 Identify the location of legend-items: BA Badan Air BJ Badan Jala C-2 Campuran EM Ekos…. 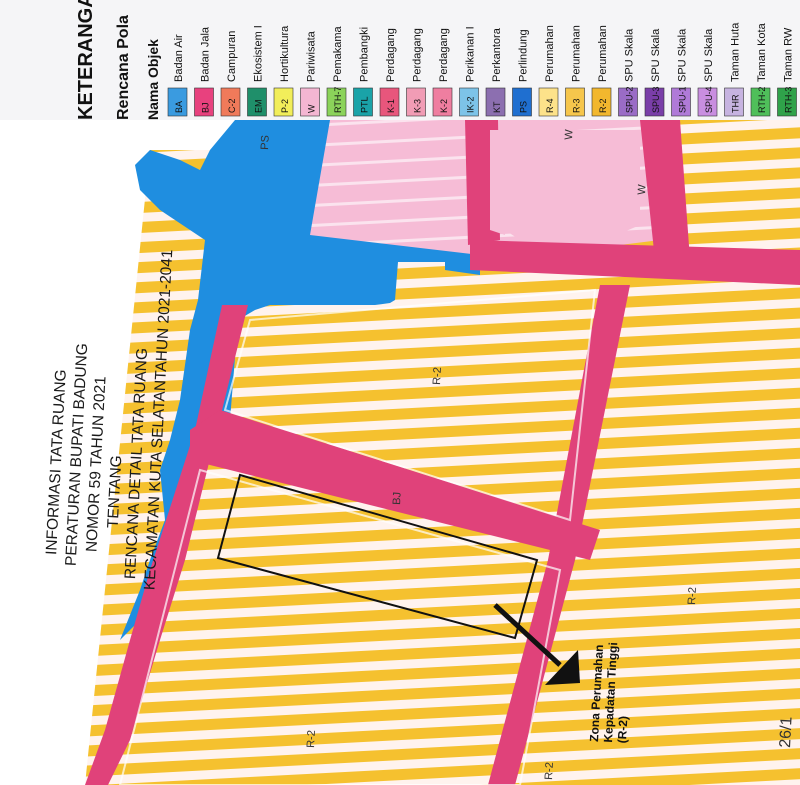
(482, 69).